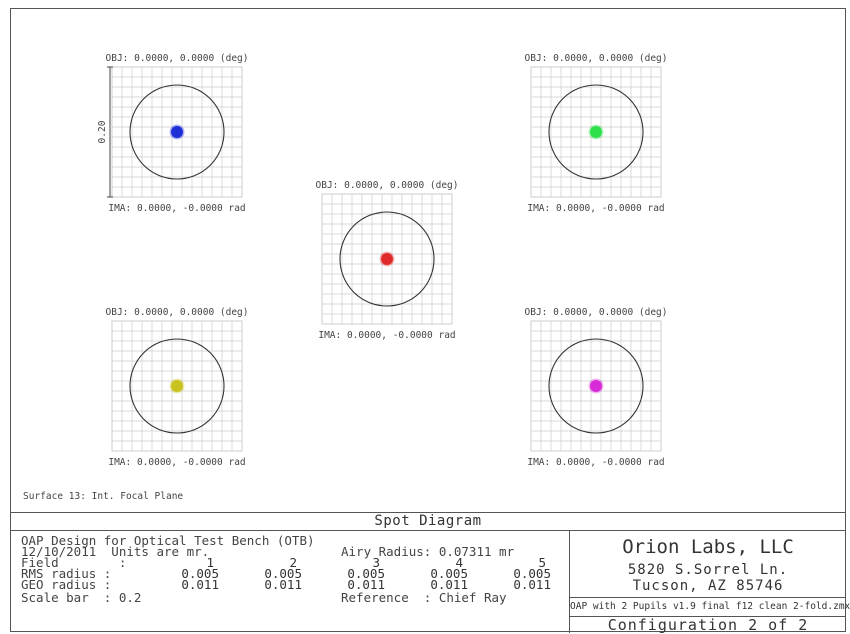 The width and height of the screenshot is (850, 634). What do you see at coordinates (424, 597) in the screenshot?
I see `reference-info: Reference : Chief Ray` at bounding box center [424, 597].